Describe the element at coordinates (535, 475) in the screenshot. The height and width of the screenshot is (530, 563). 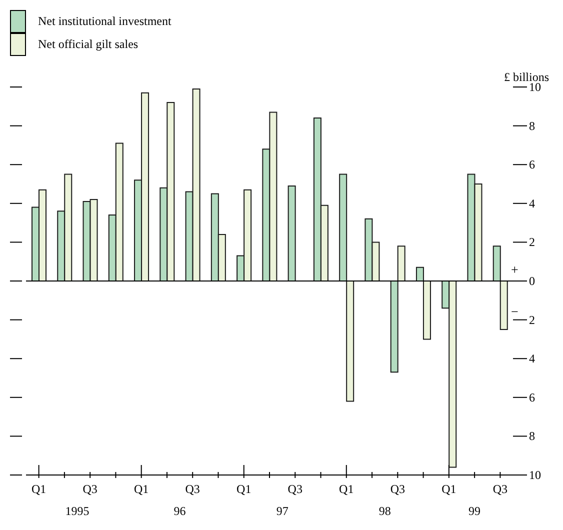
I see `y-tick-label: 10` at that location.